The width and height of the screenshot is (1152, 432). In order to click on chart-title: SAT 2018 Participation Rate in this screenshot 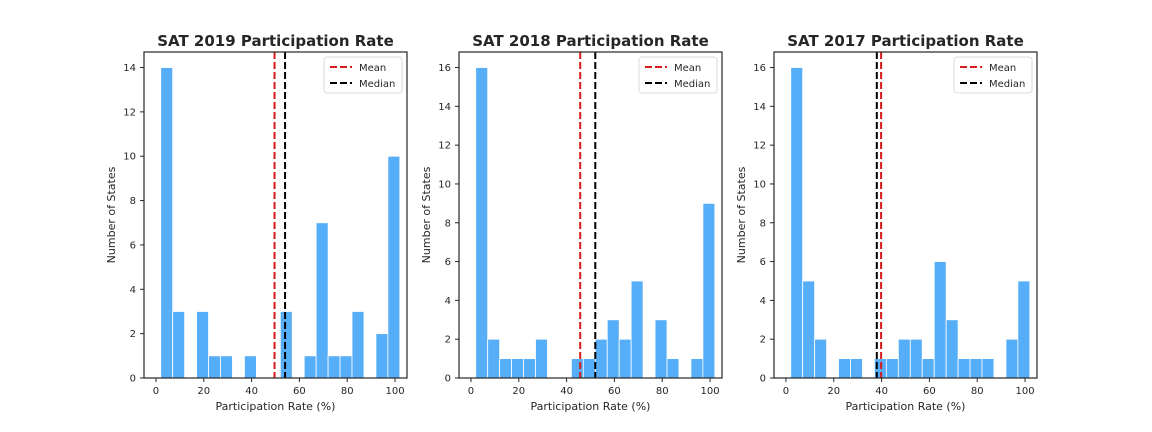, I will do `click(590, 41)`.